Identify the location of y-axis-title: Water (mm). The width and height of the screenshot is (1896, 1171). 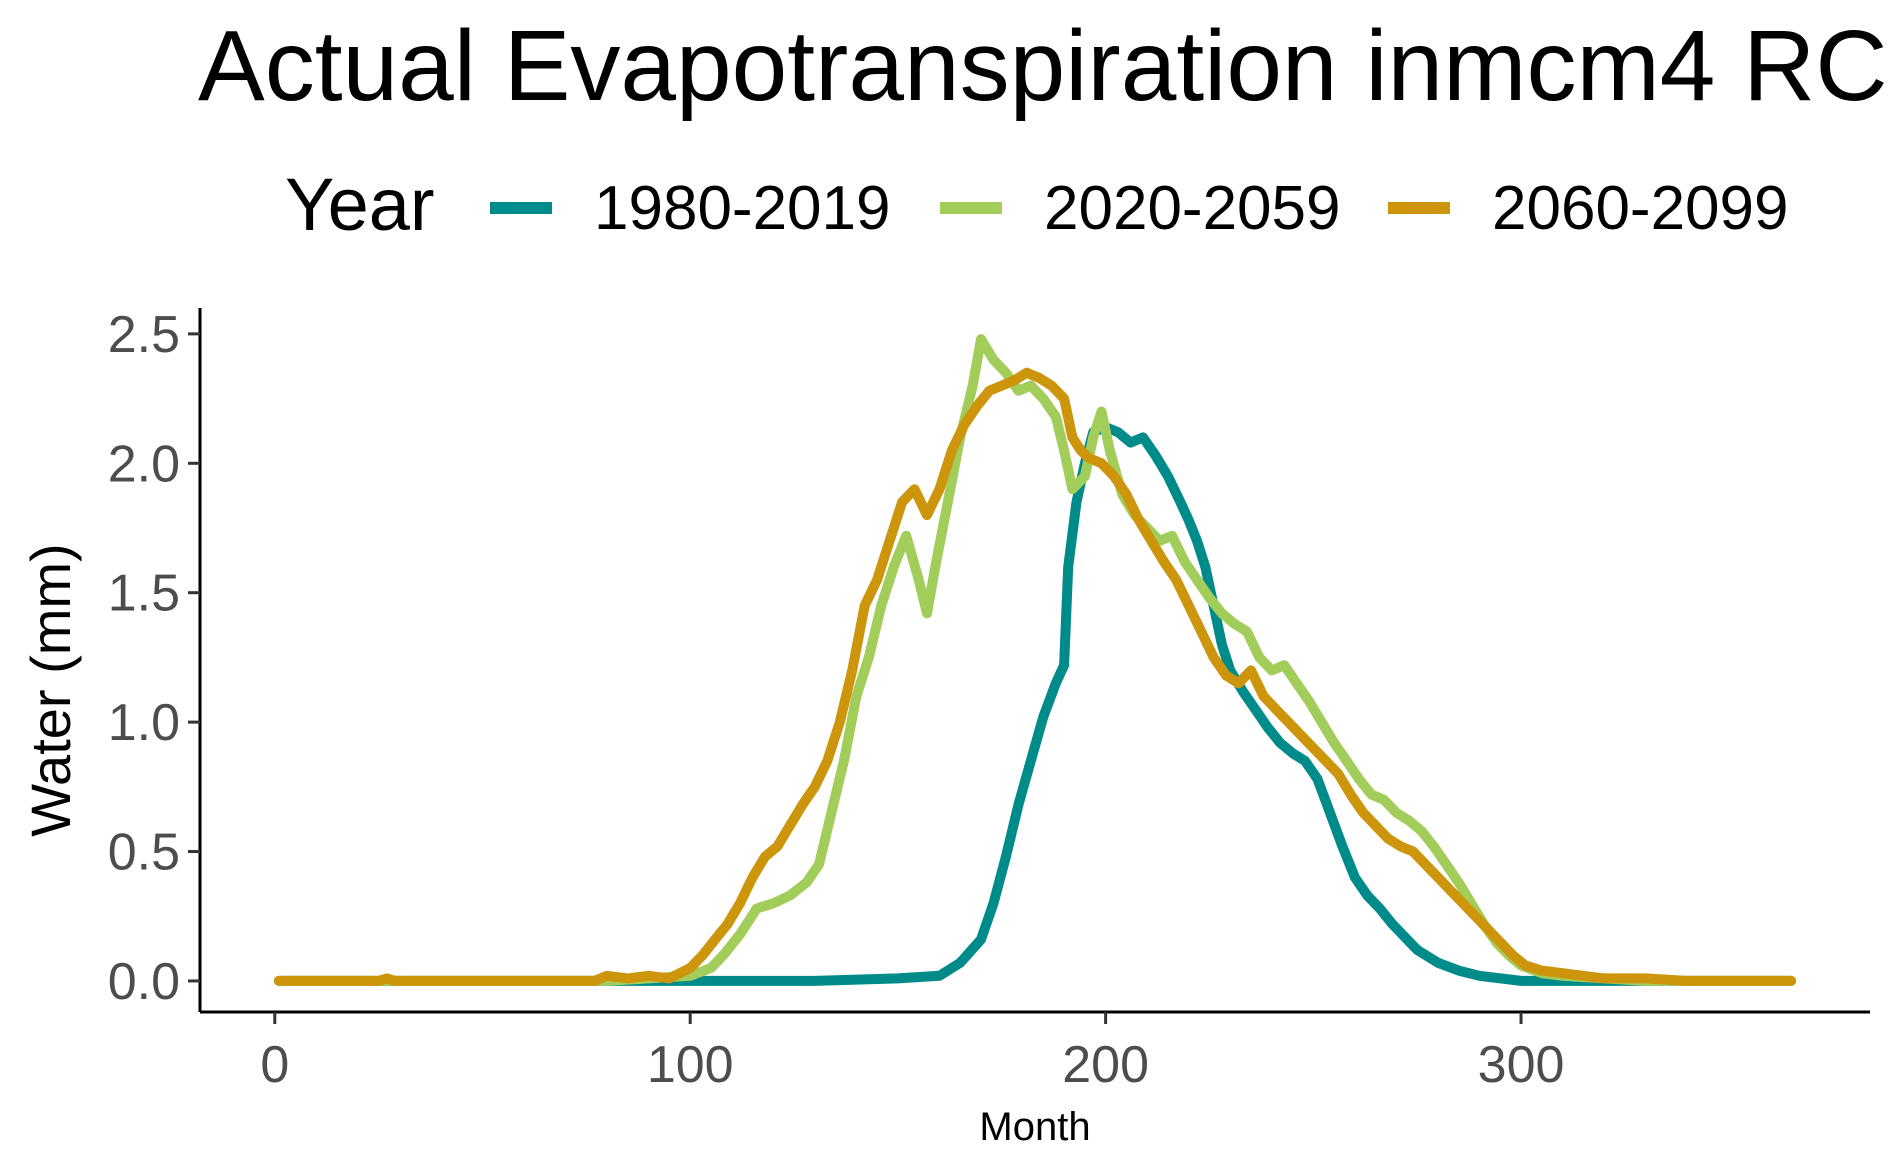
(50, 689).